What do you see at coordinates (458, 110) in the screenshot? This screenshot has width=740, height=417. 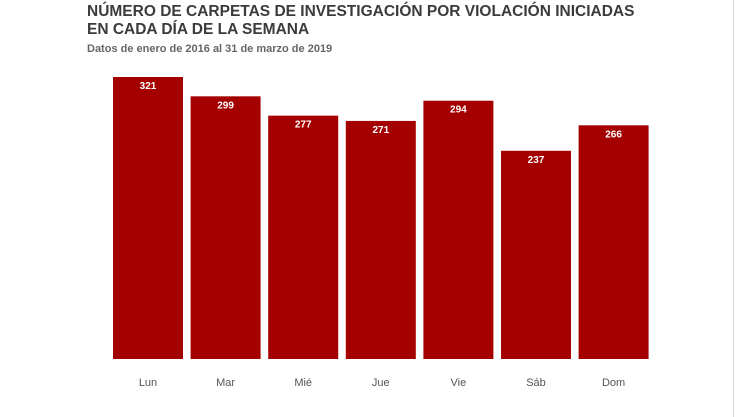 I see `data-label-vie: 294` at bounding box center [458, 110].